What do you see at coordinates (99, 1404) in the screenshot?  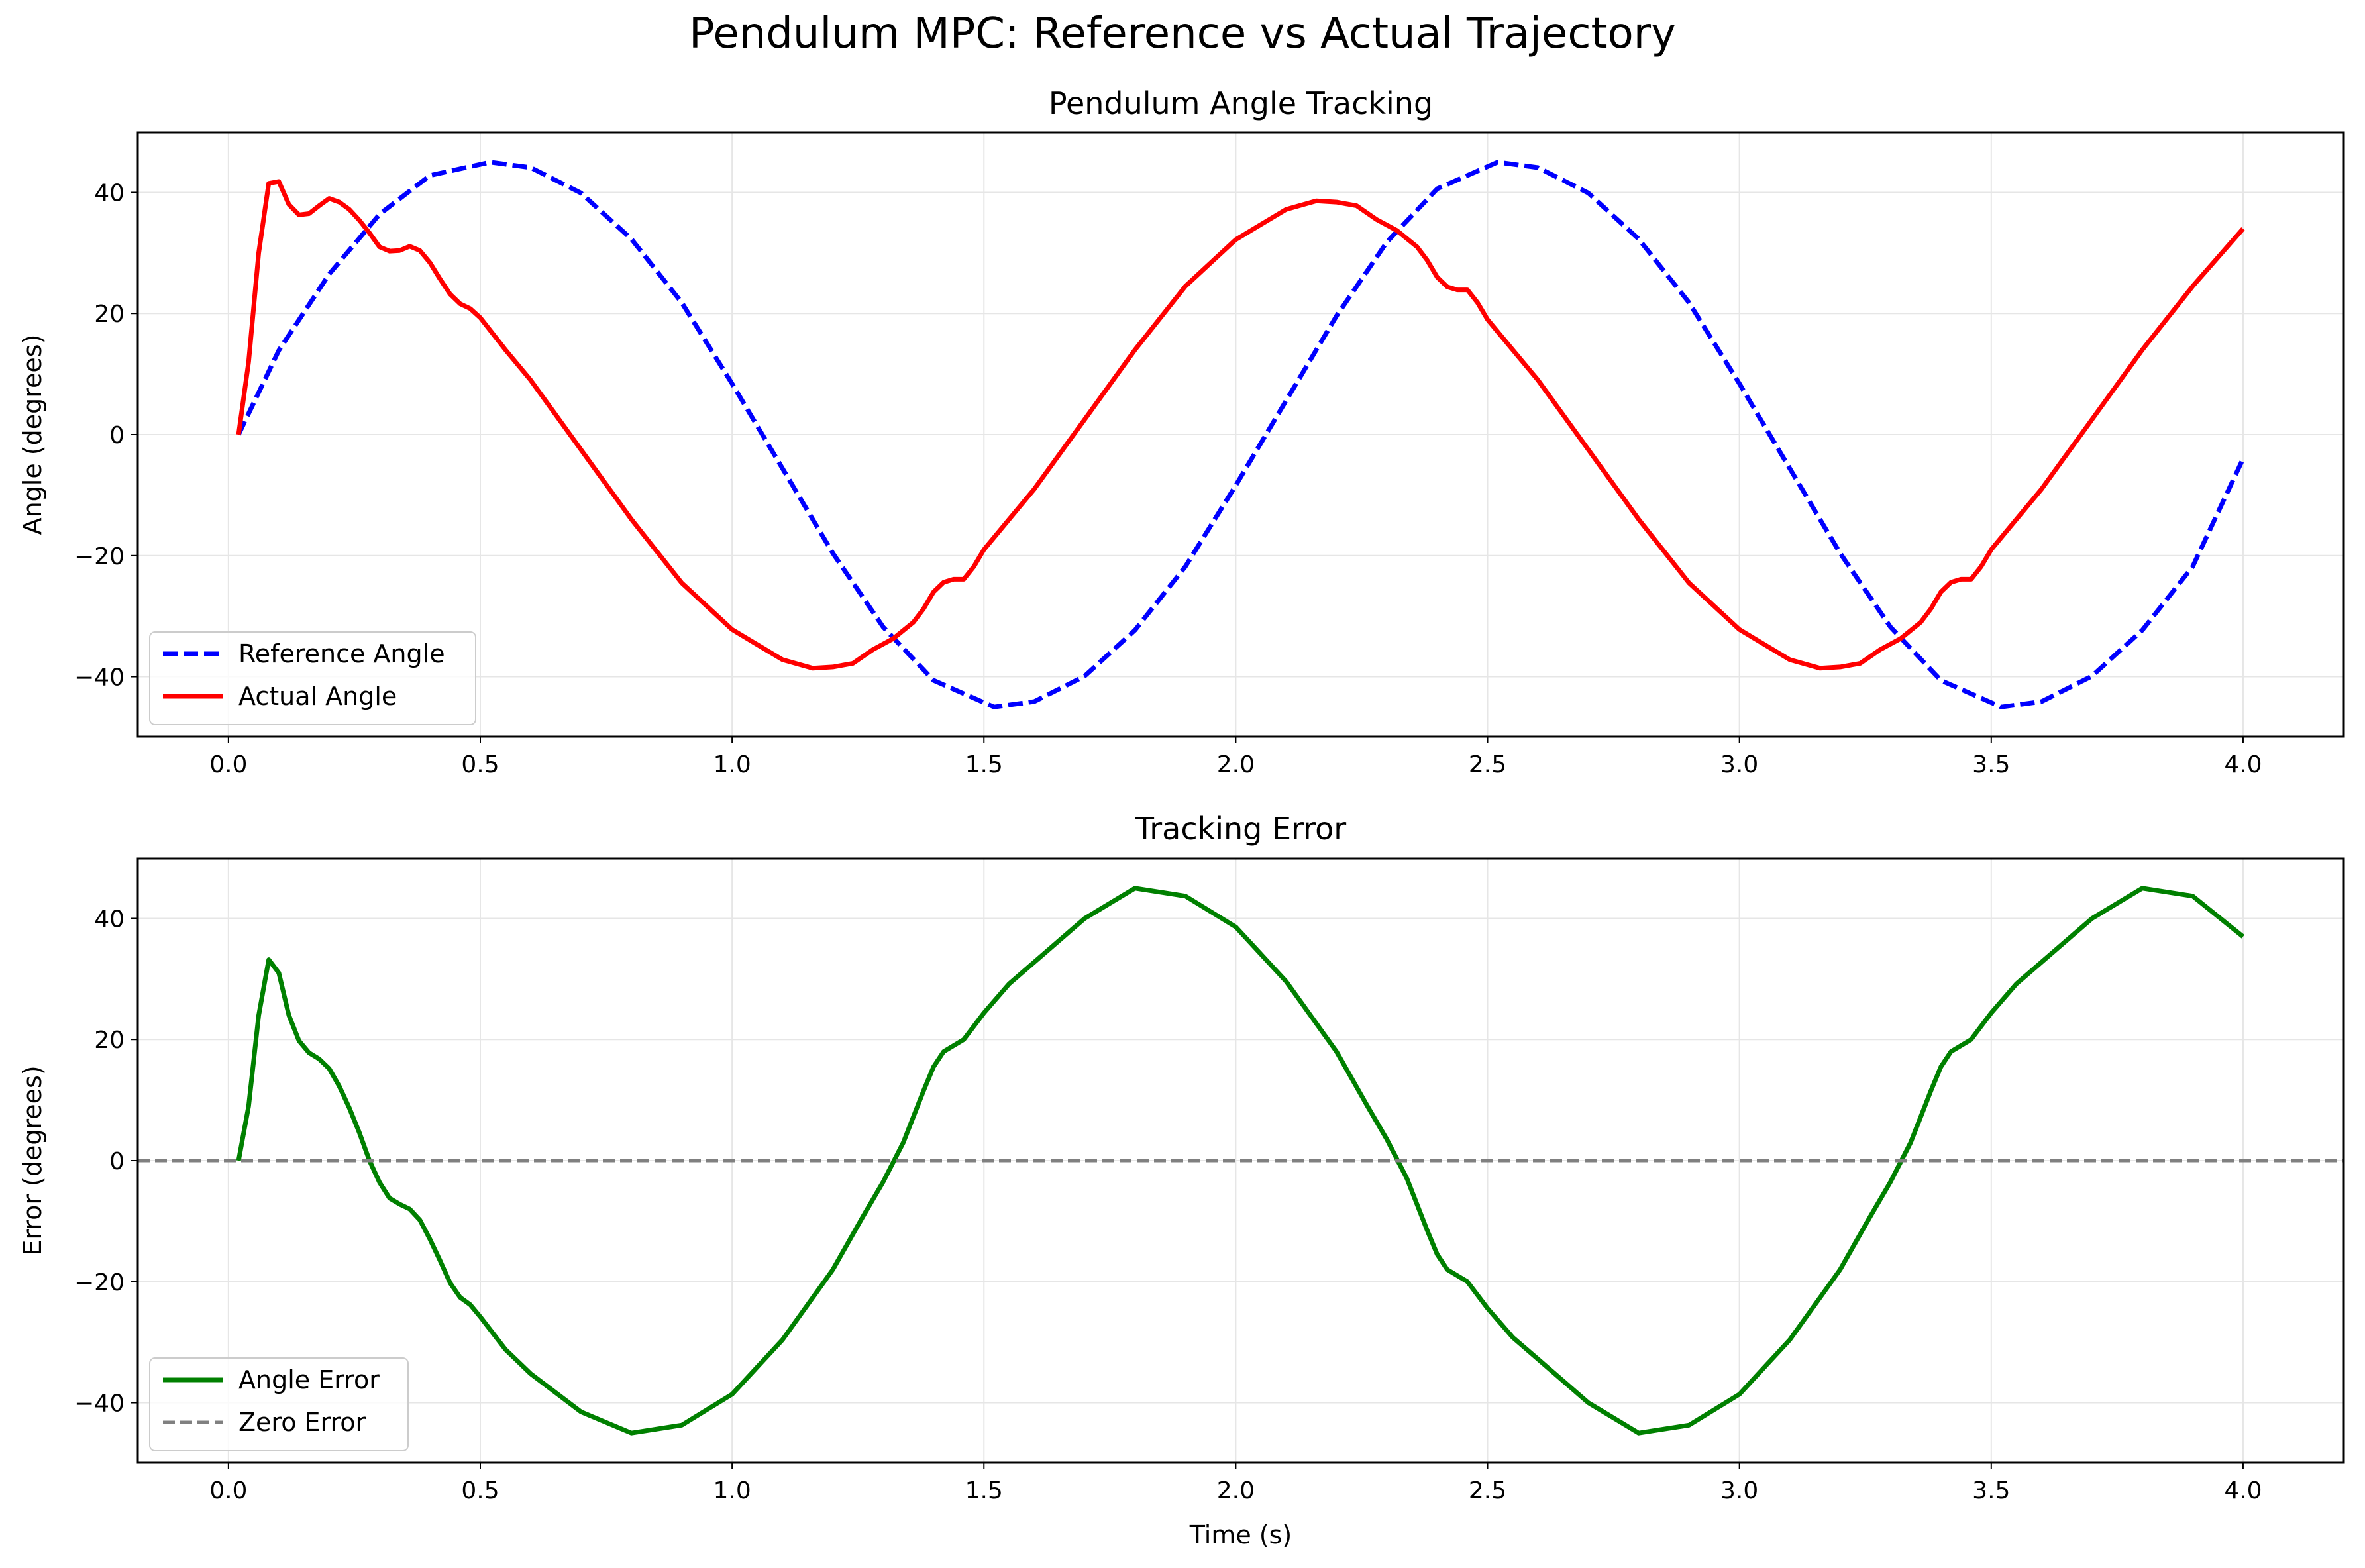 I see `error-y-tick-label: −40` at bounding box center [99, 1404].